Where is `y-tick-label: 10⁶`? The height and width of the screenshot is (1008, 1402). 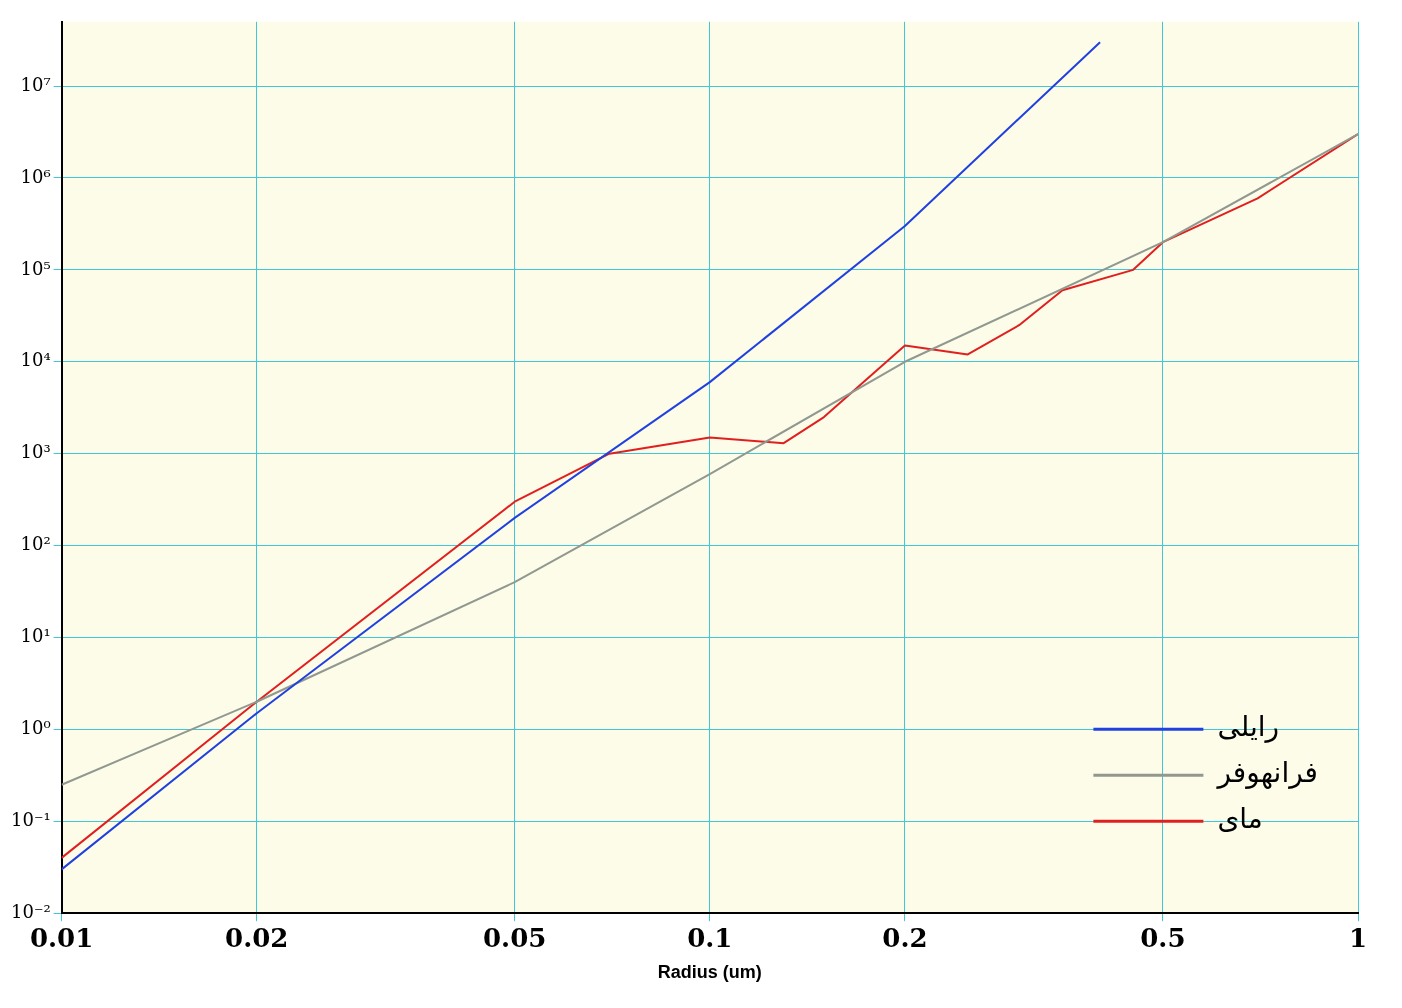 y-tick-label: 10⁶ is located at coordinates (35, 176).